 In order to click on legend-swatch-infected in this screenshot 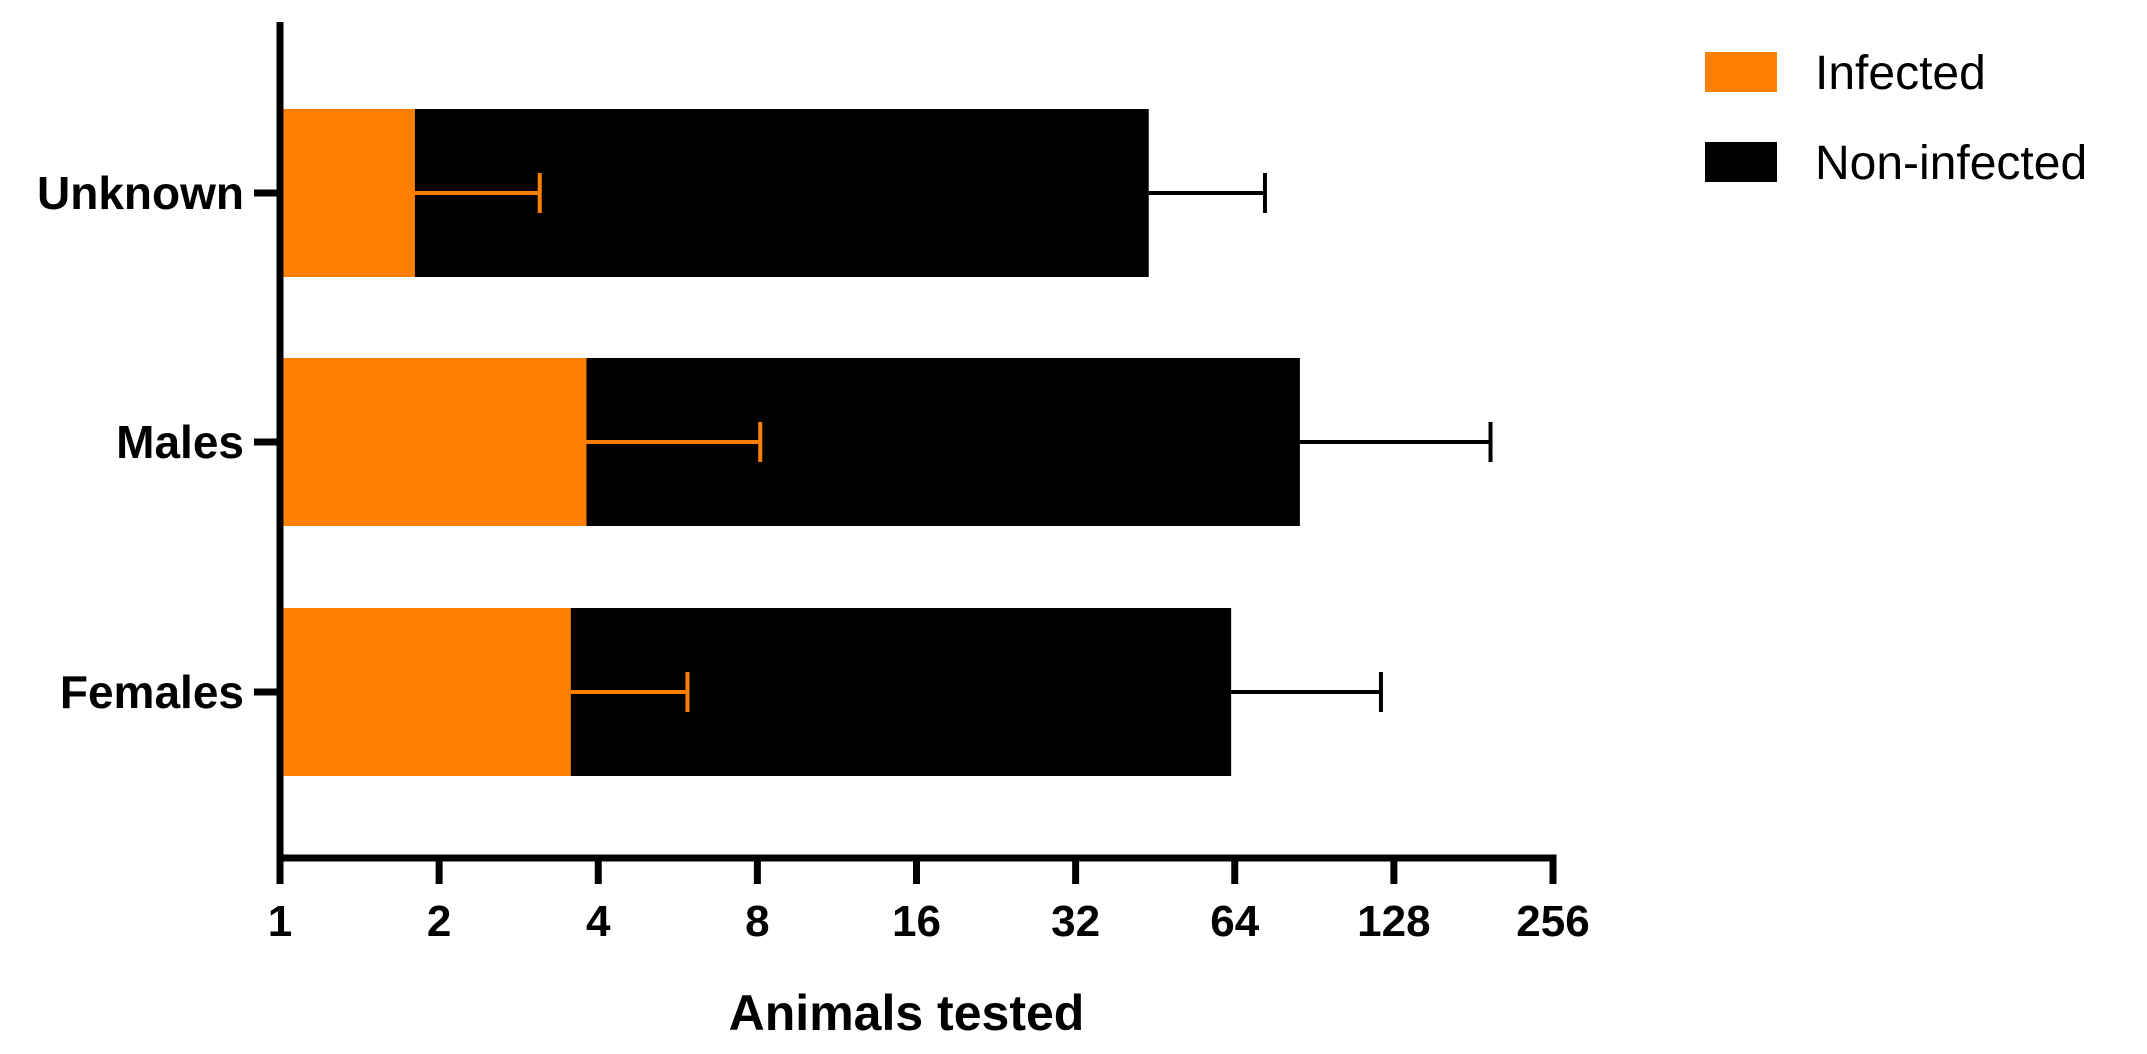, I will do `click(1741, 72)`.